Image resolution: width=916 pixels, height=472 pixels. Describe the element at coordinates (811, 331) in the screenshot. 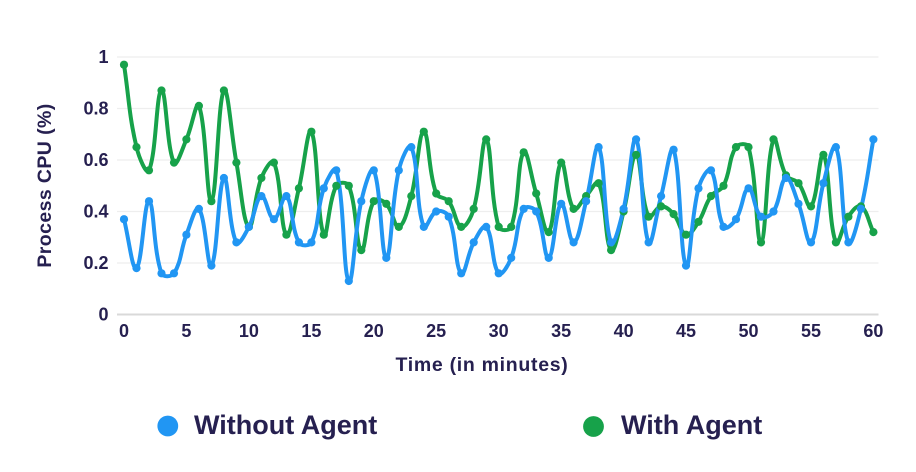

I see `svg-text: 55` at that location.